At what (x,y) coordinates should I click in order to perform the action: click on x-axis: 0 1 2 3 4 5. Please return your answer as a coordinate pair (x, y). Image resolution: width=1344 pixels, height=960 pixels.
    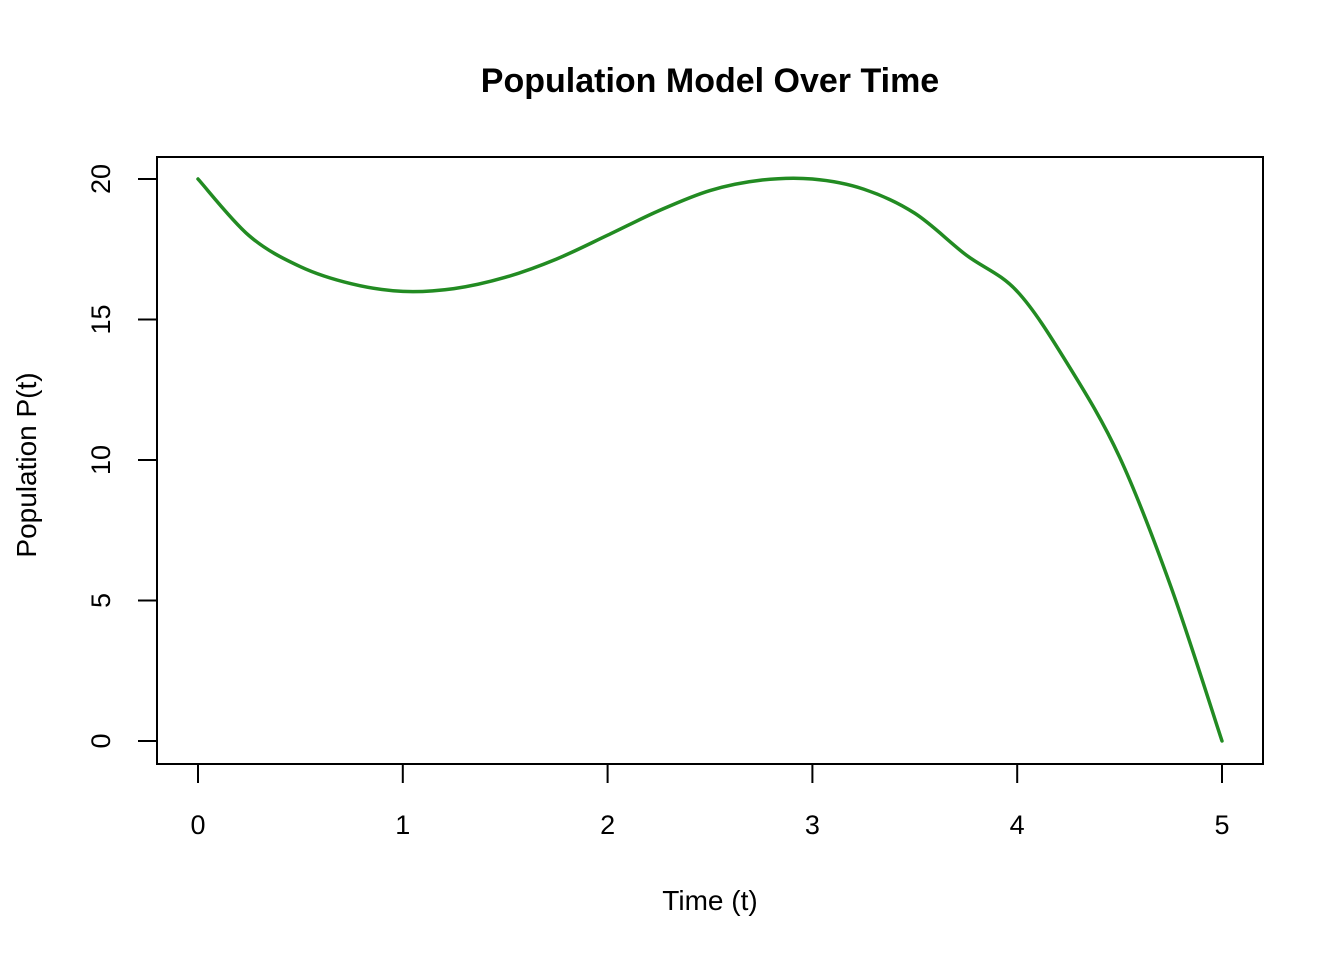
    Looking at the image, I should click on (710, 801).